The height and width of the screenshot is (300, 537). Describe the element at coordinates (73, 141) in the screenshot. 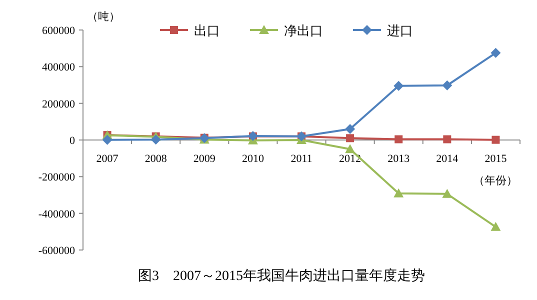

I see `y-tick-label: 0` at that location.